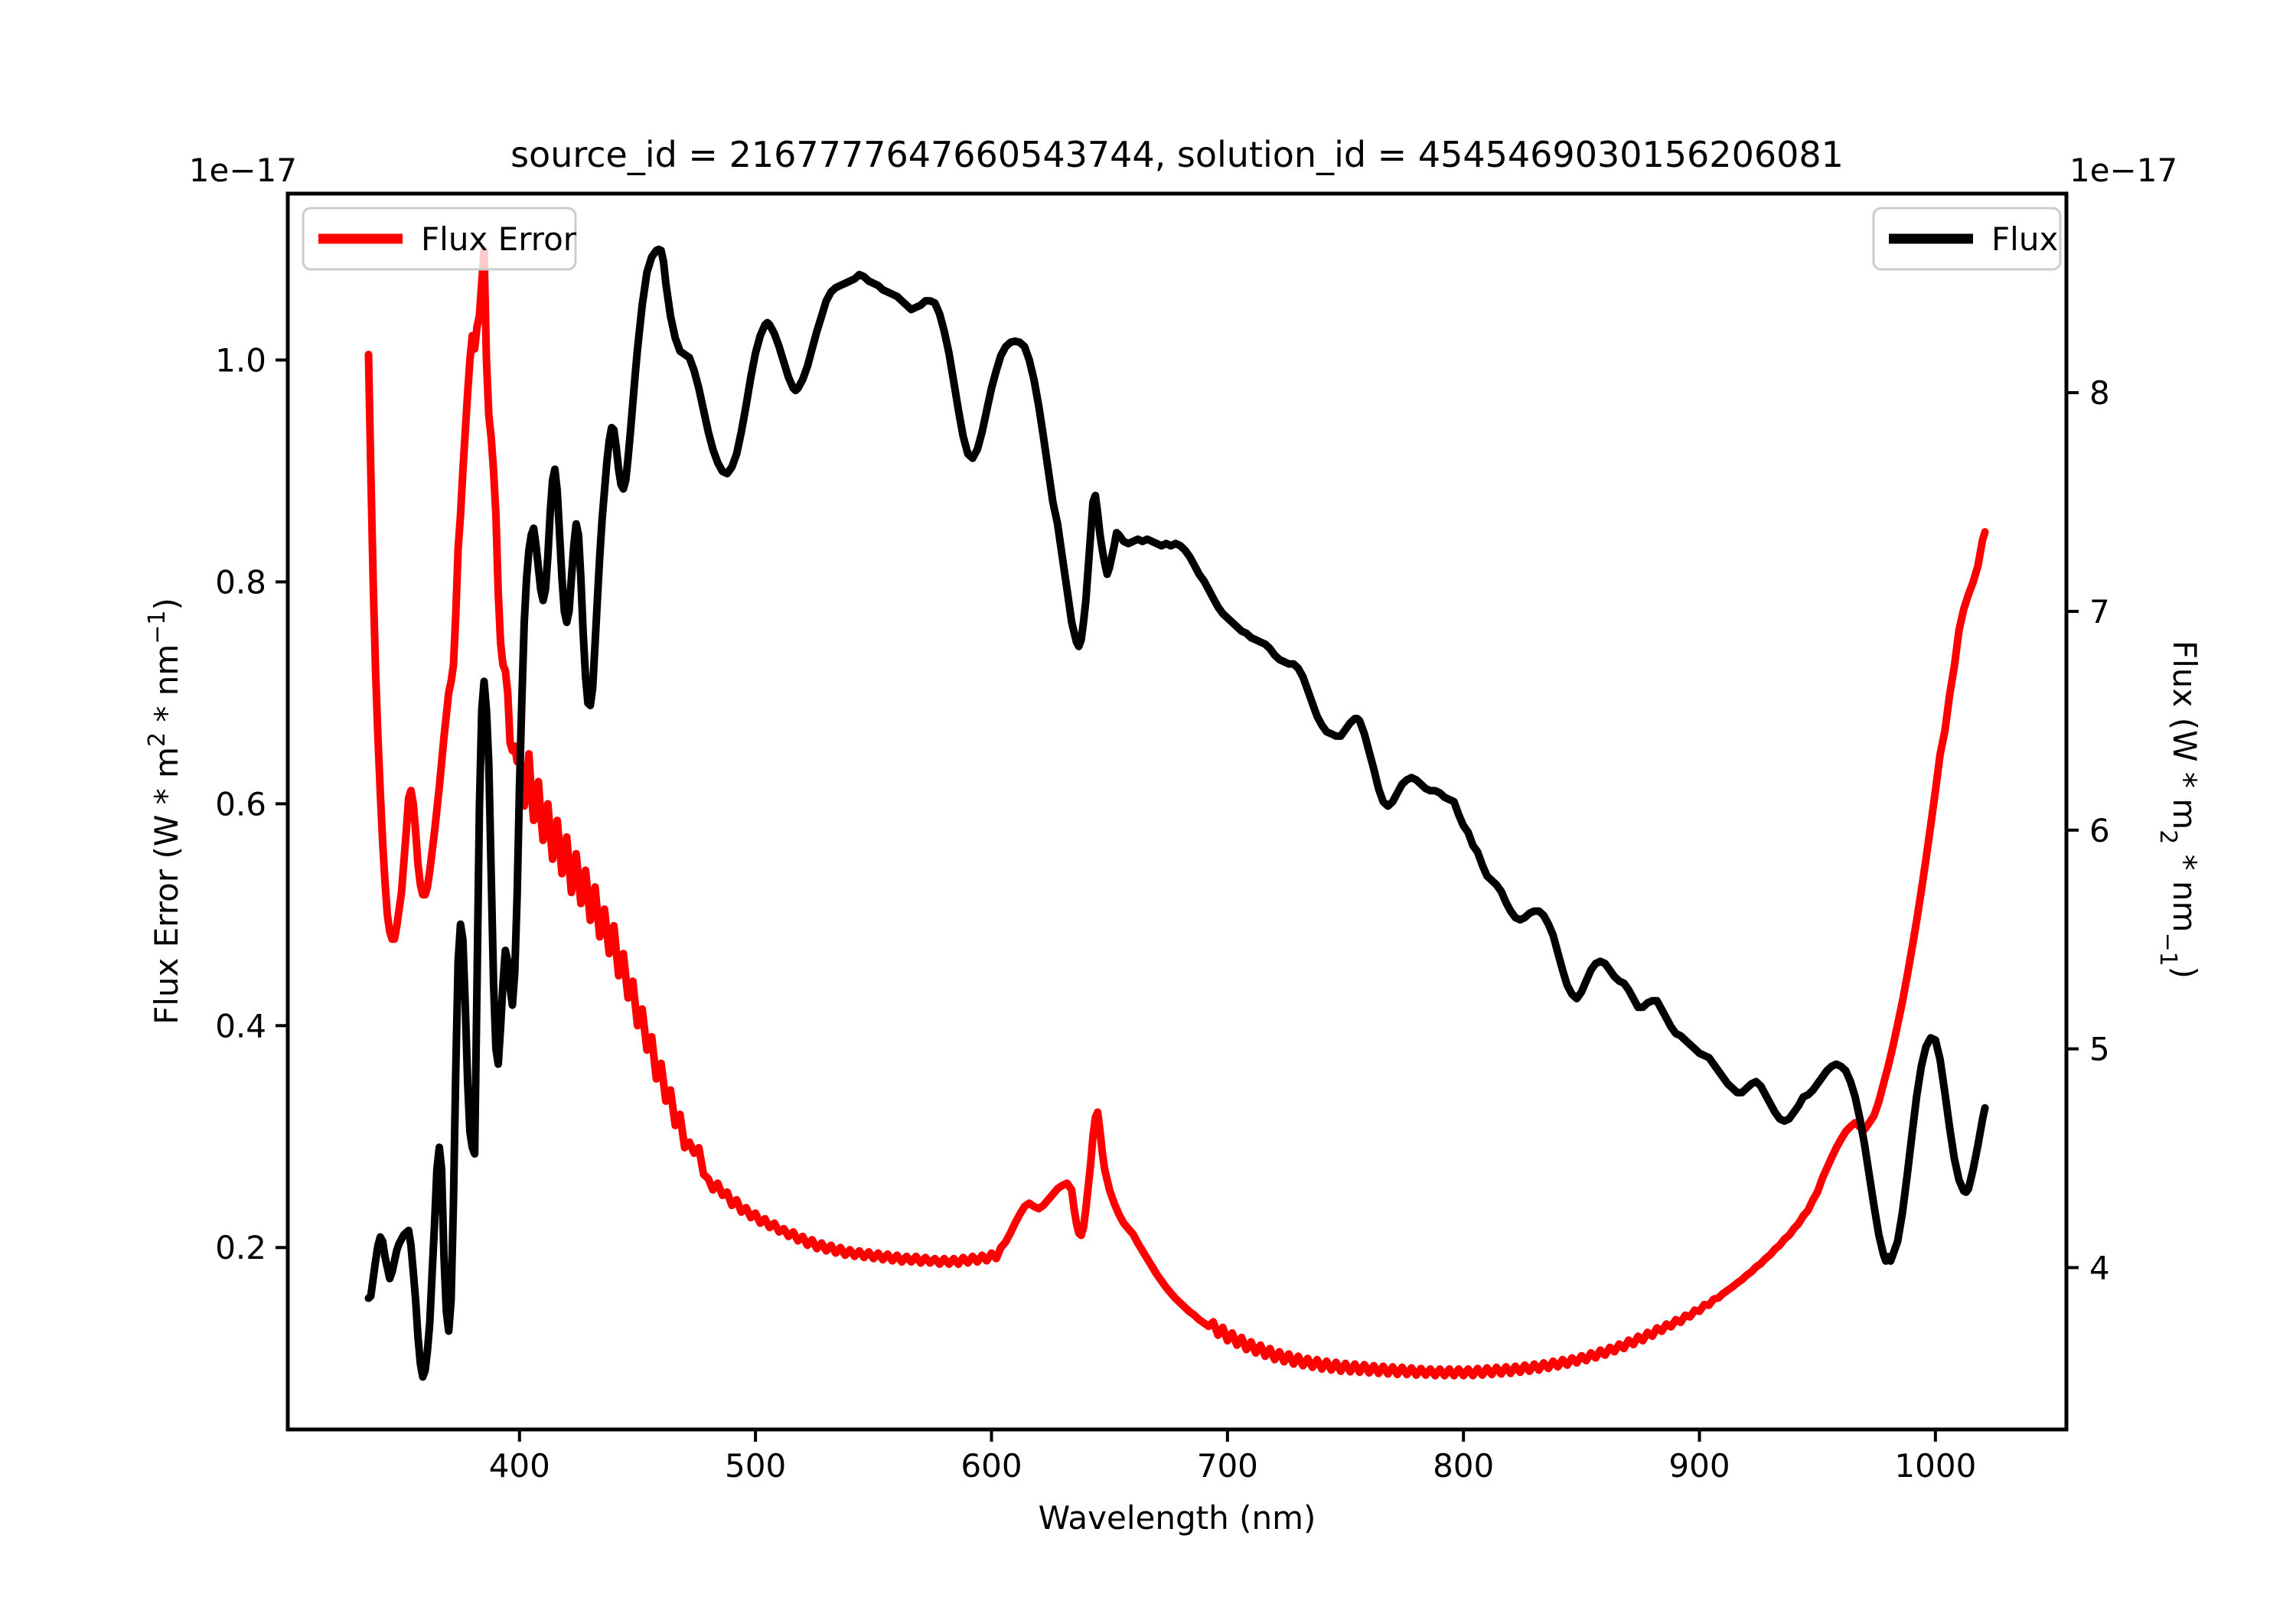  I want to click on legend-flux-error: Flux Error, so click(439, 239).